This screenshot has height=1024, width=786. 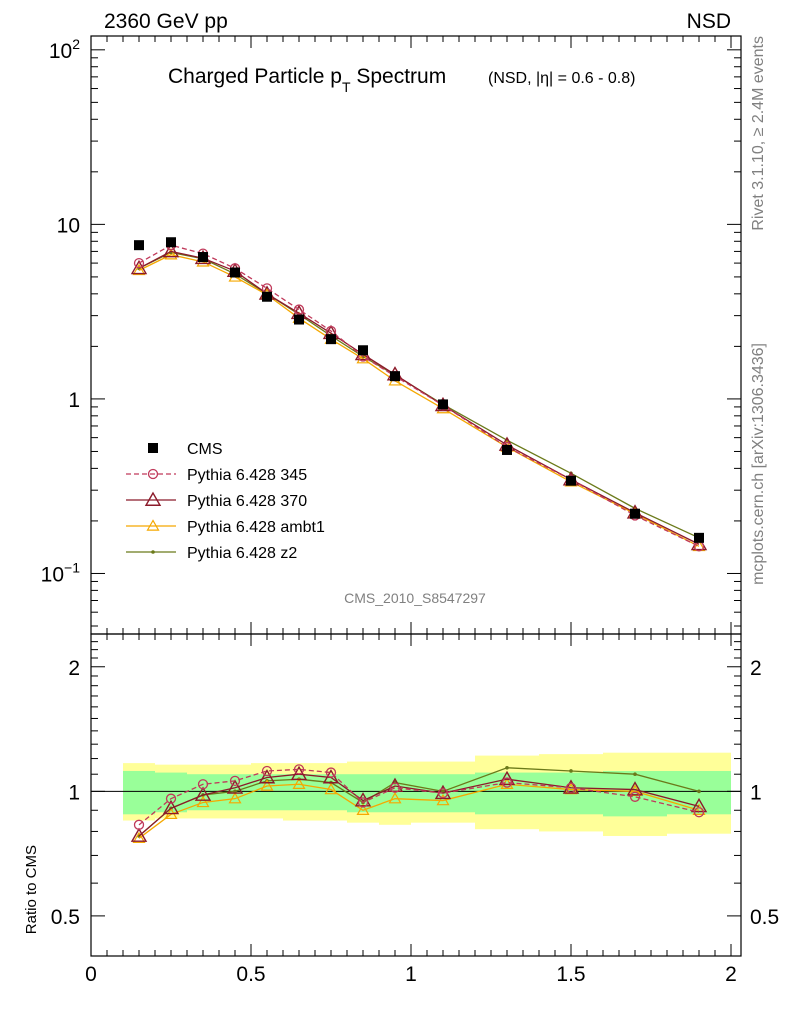 I want to click on header-left: 2360 GeV pp, so click(x=166, y=21).